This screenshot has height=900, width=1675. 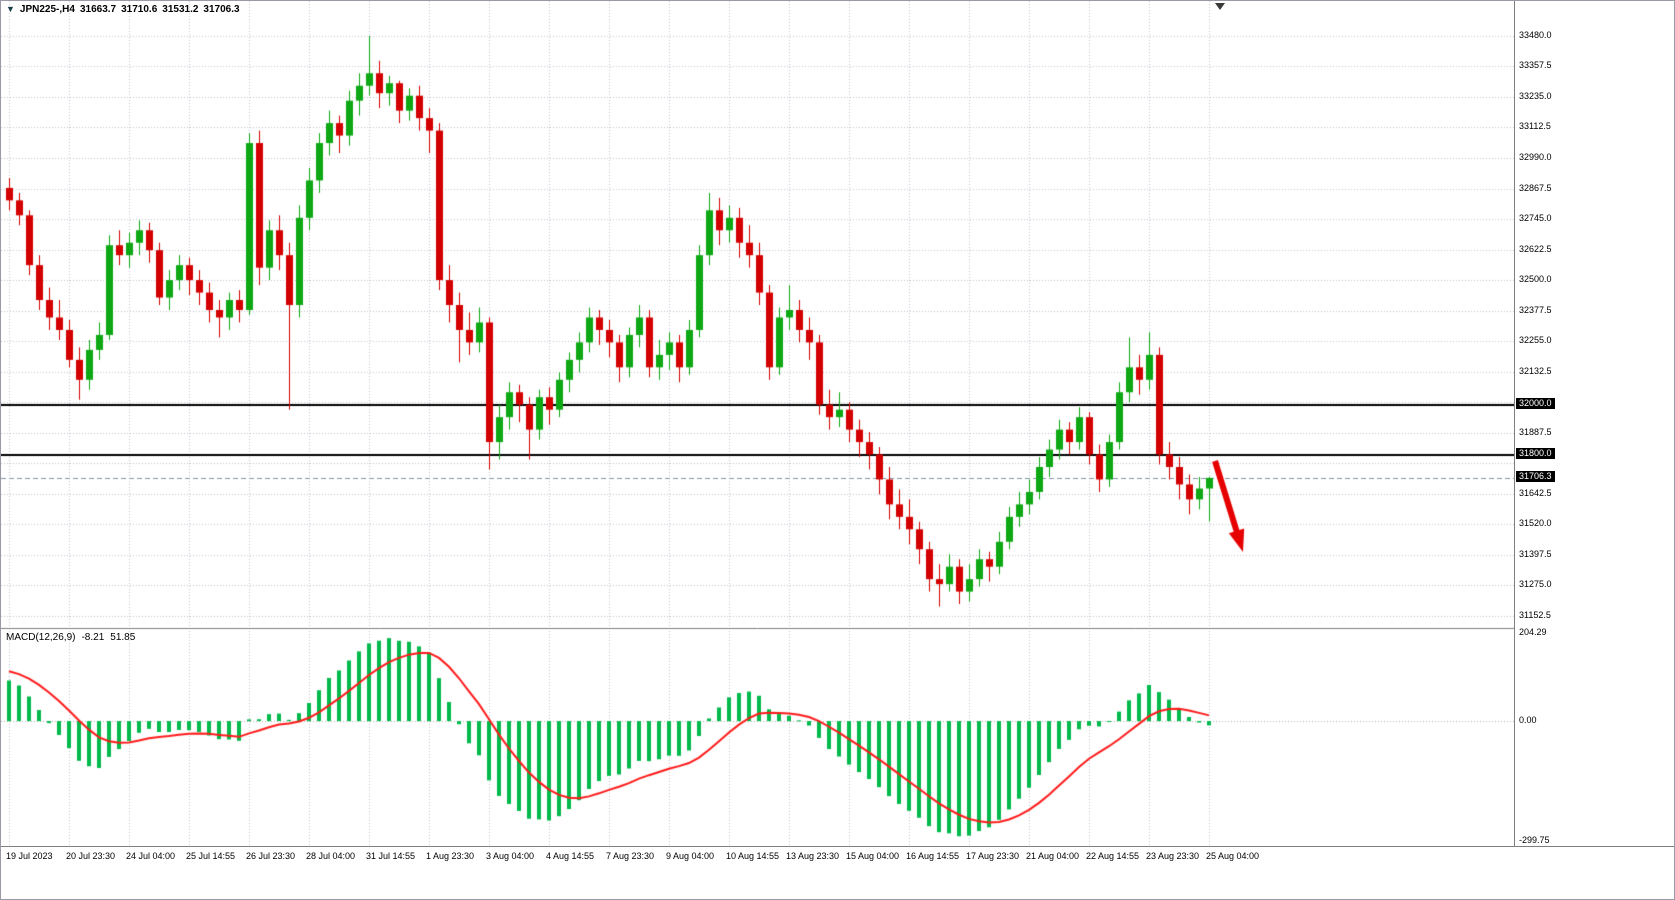 What do you see at coordinates (331, 856) in the screenshot?
I see `time-axis-label: 28 Jul 04:00` at bounding box center [331, 856].